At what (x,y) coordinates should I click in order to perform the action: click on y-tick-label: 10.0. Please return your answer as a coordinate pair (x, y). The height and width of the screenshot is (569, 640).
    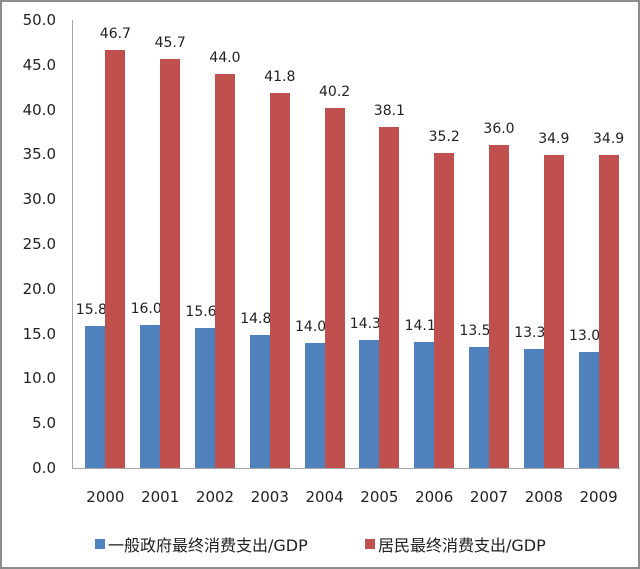
    Looking at the image, I should click on (39, 378).